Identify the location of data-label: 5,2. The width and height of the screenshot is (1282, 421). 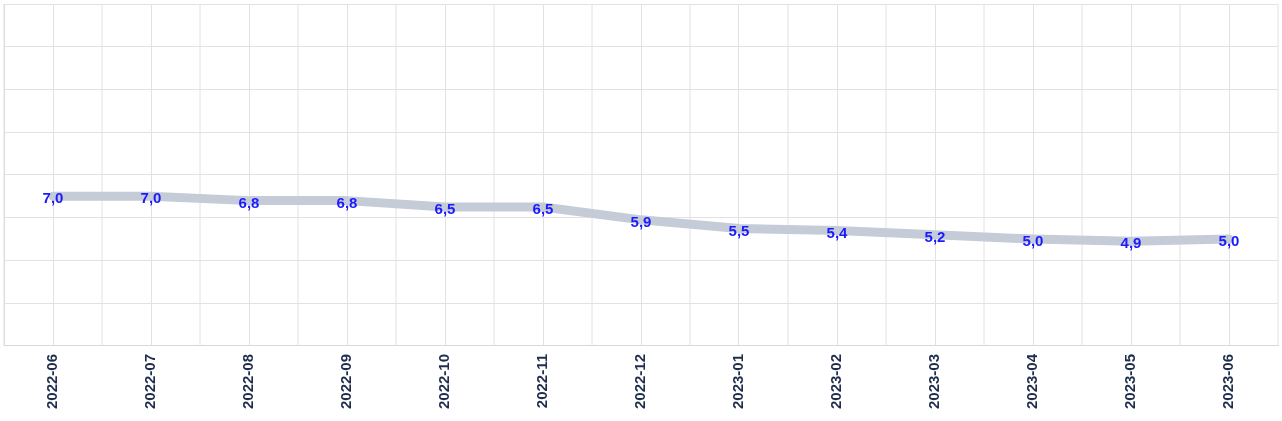
(935, 236).